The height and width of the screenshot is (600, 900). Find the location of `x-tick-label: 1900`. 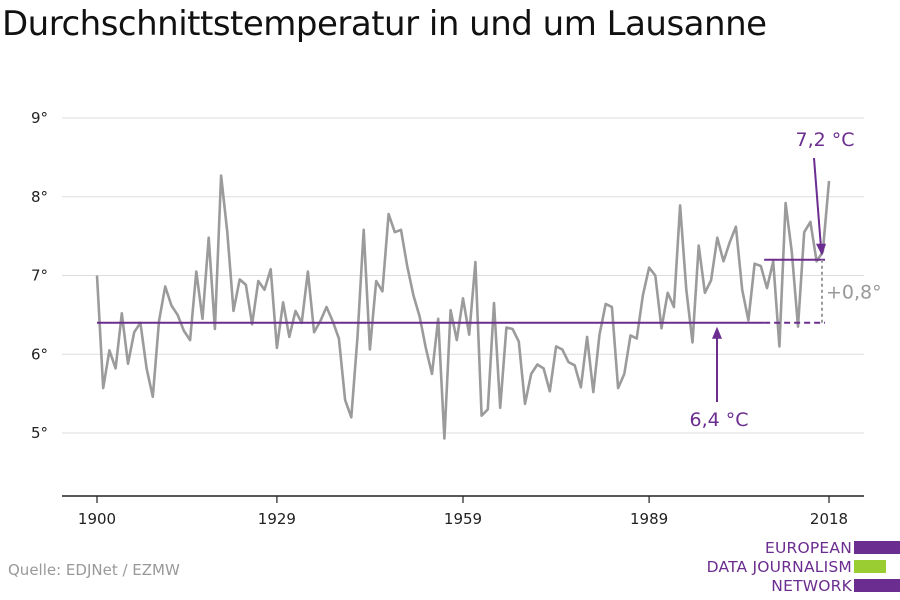

x-tick-label: 1900 is located at coordinates (97, 519).